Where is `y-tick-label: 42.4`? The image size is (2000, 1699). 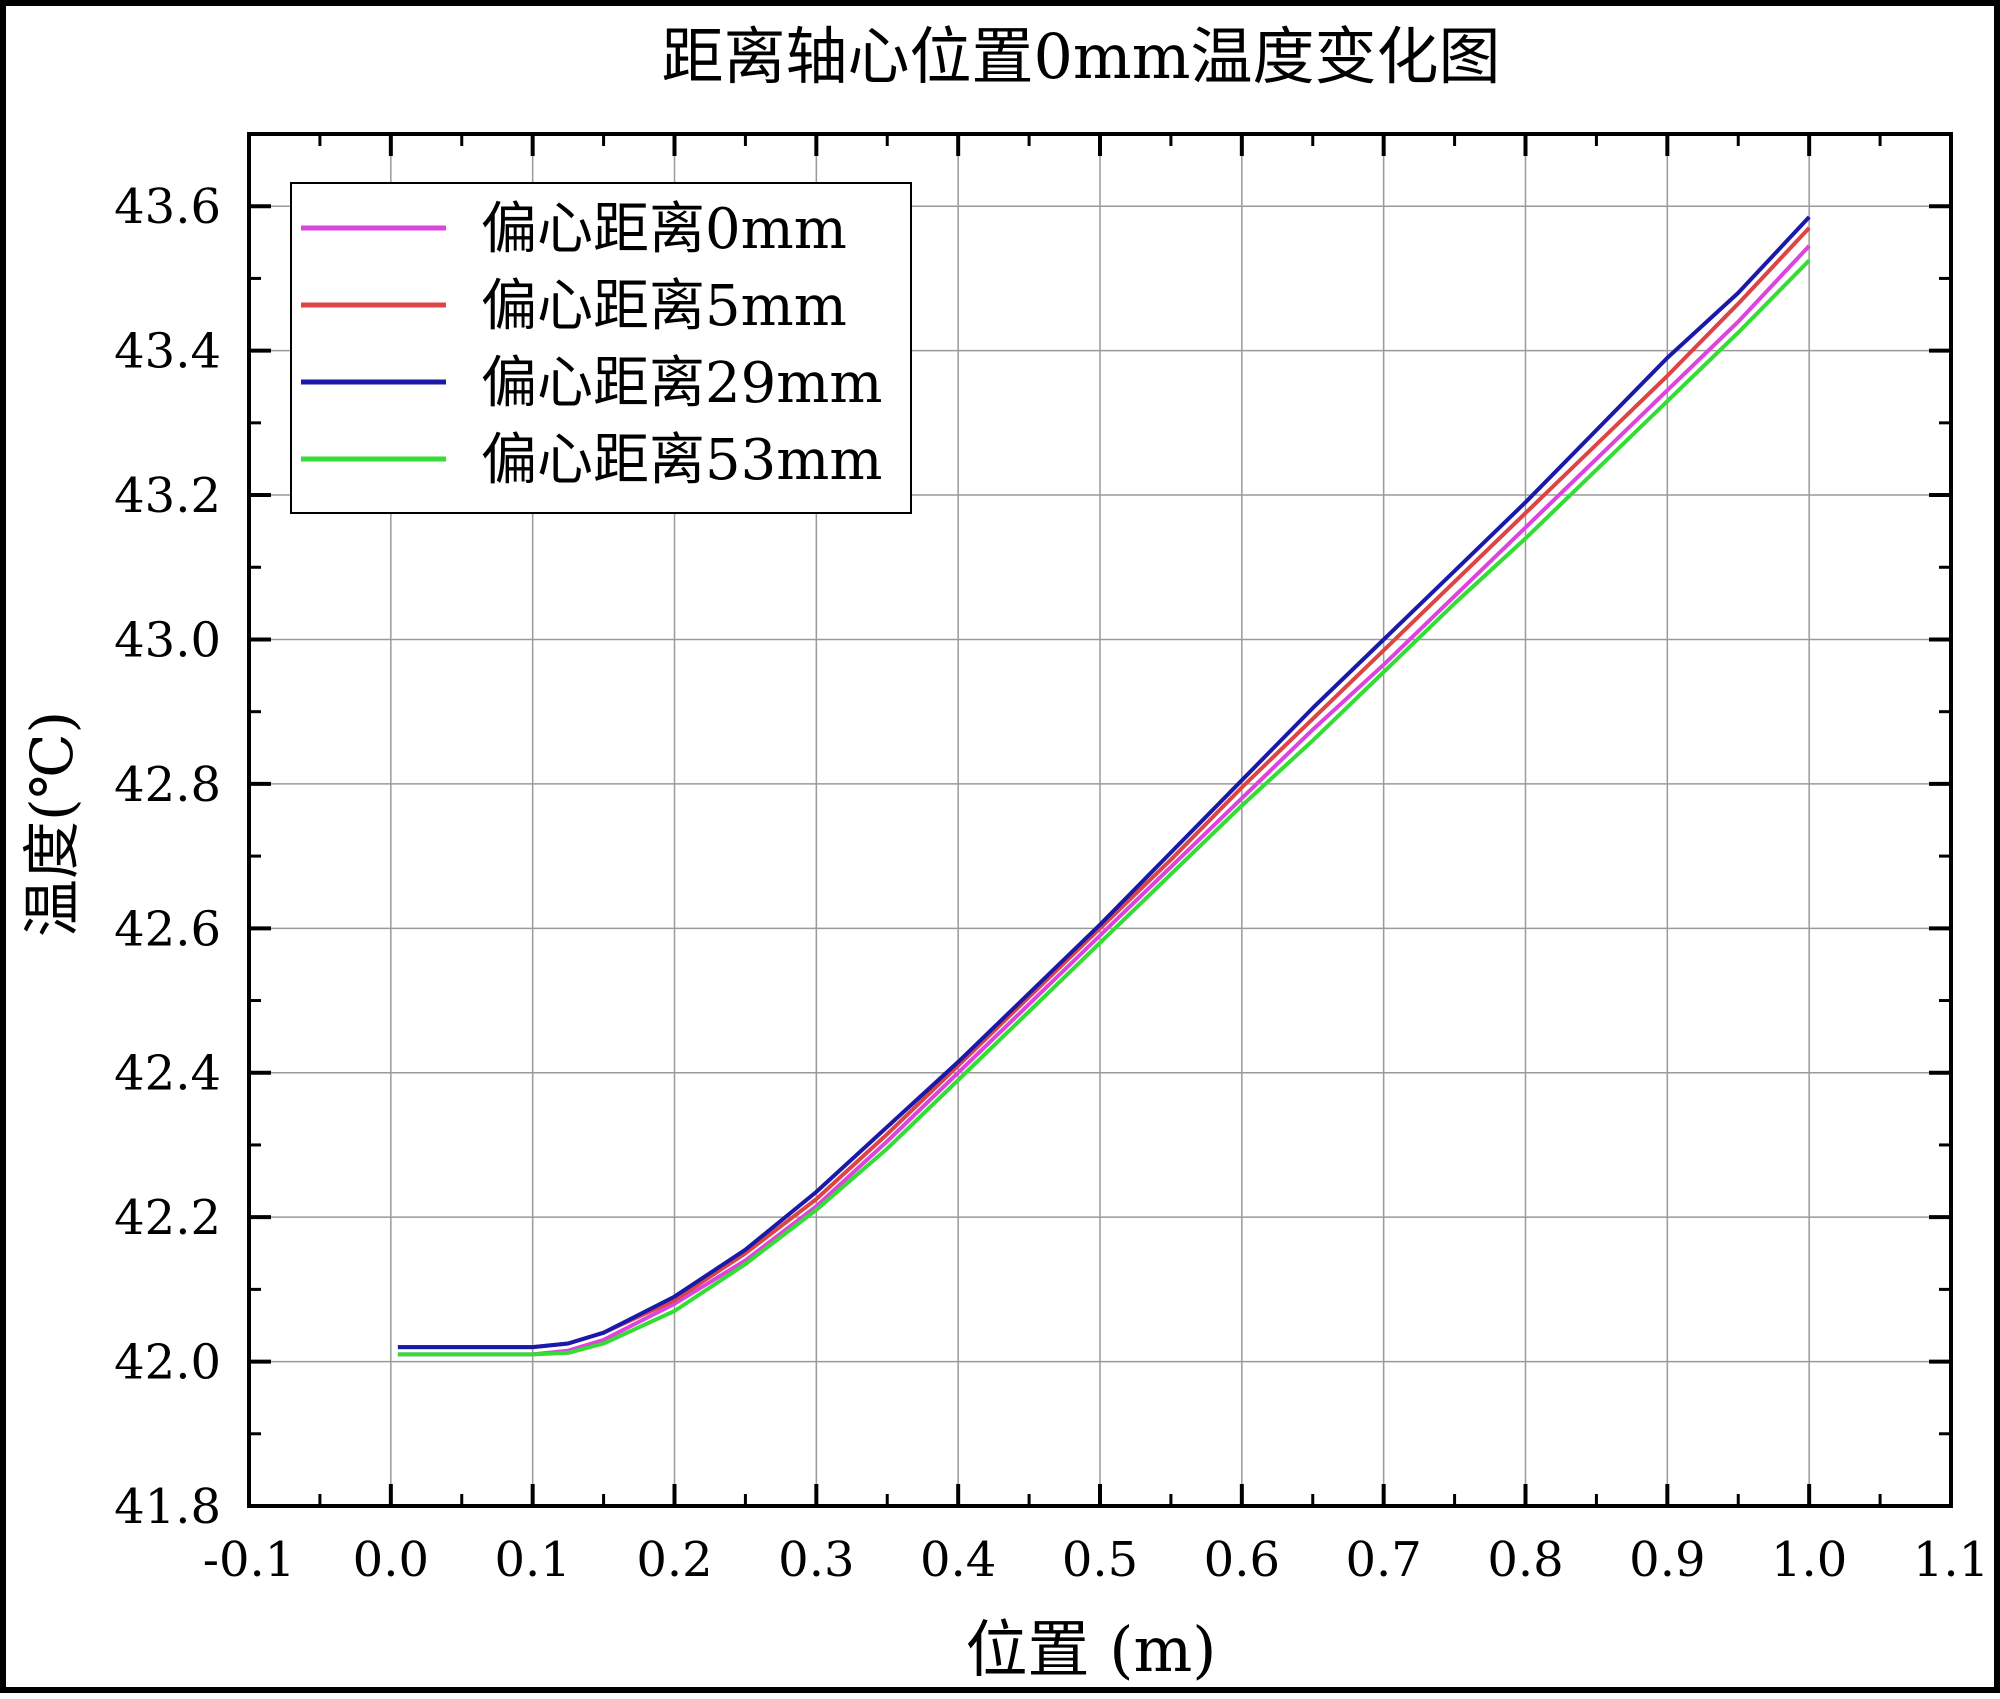
y-tick-label: 42.4 is located at coordinates (167, 1074).